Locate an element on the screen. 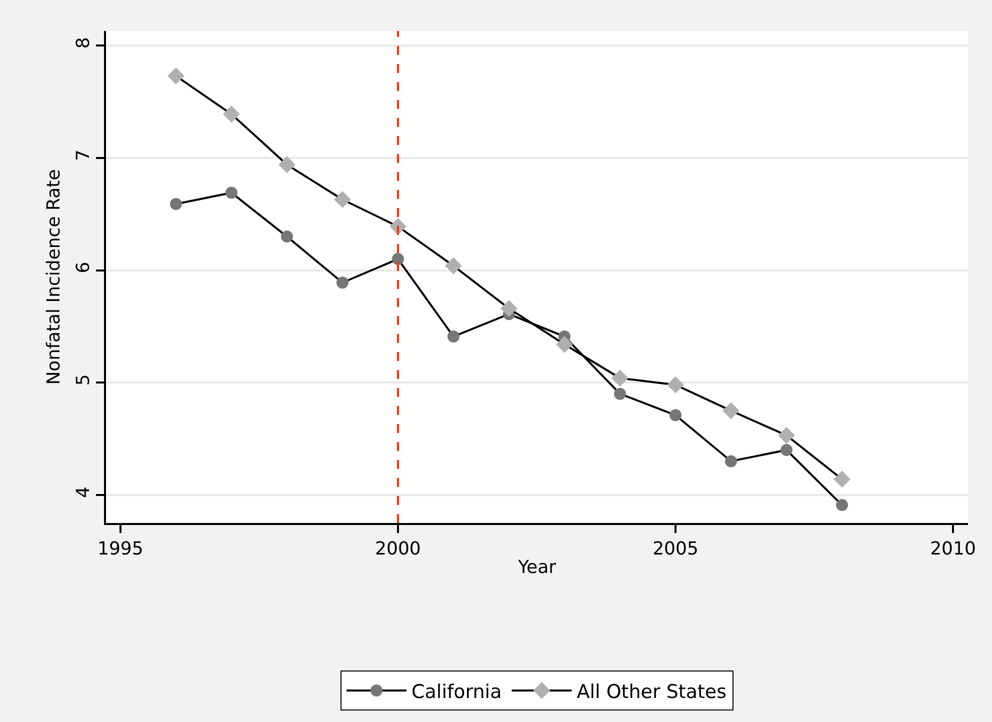 This screenshot has width=992, height=722. y-tick-label: 4 is located at coordinates (83, 492).